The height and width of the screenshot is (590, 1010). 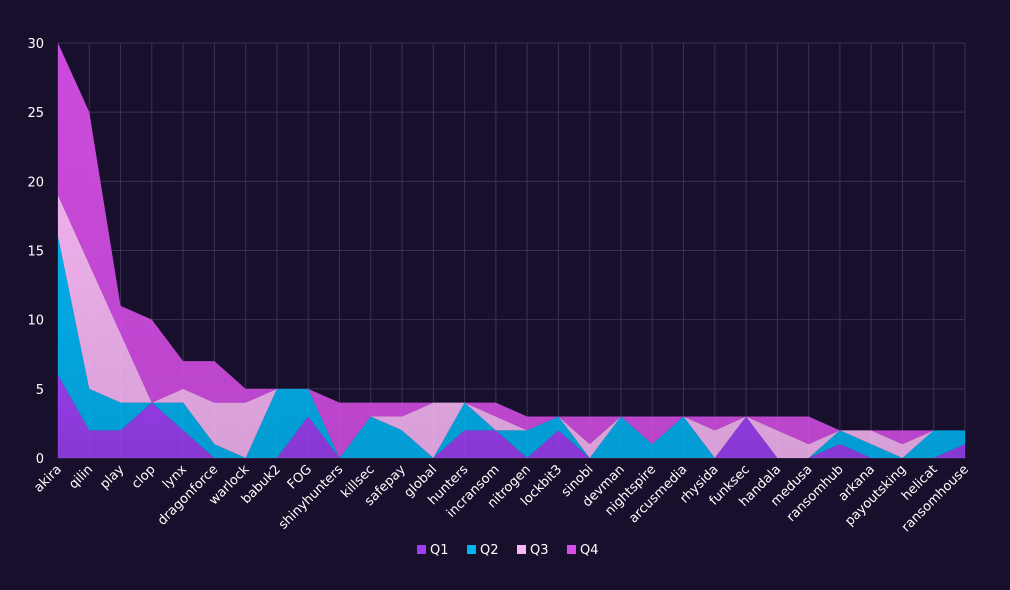 I want to click on y-tick-label: 25, so click(x=35, y=113).